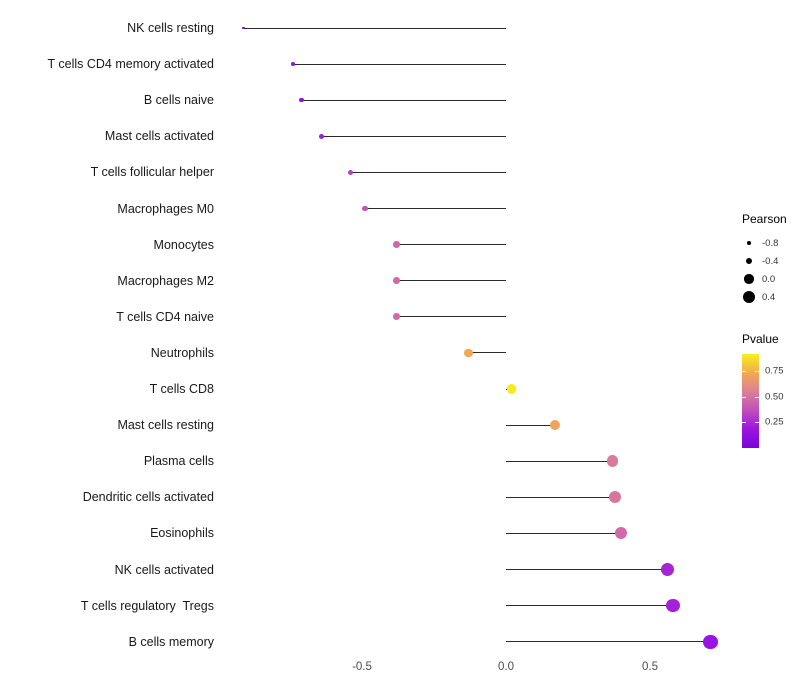 The image size is (800, 700). I want to click on category-label: Plasma cells, so click(178, 461).